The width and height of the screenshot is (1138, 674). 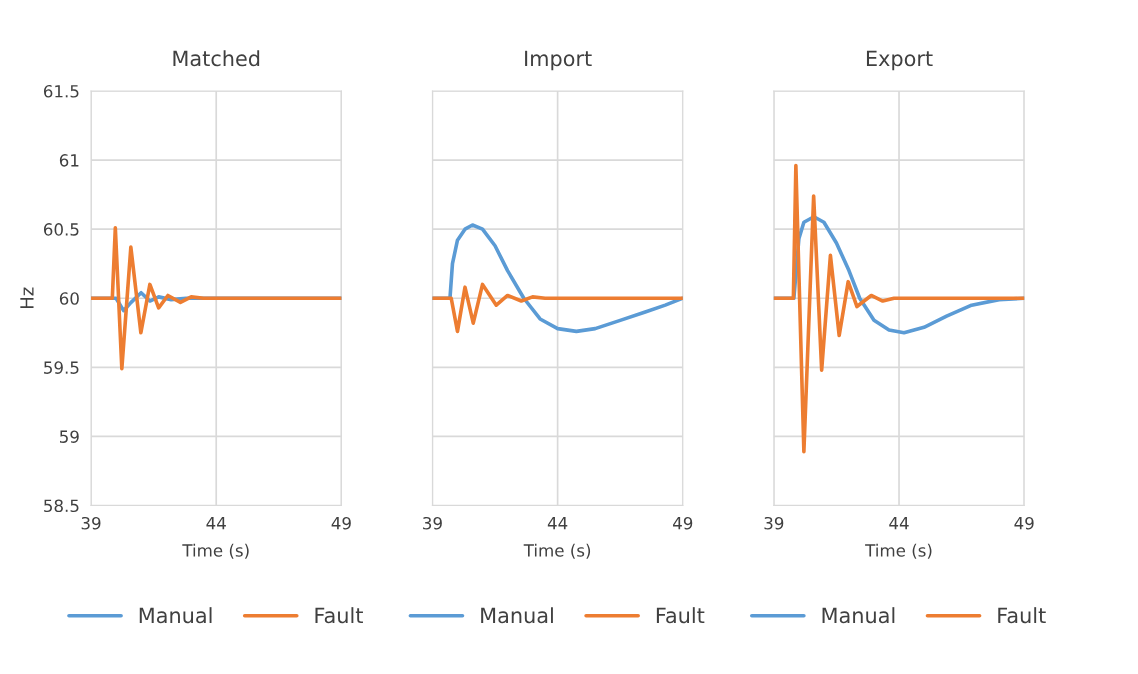 What do you see at coordinates (69, 436) in the screenshot?
I see `y-tick-label: 59` at bounding box center [69, 436].